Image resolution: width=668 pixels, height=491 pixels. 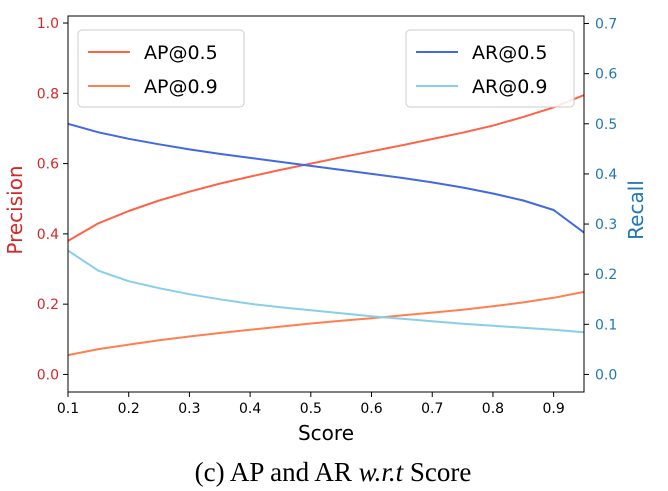 What do you see at coordinates (606, 325) in the screenshot?
I see `right-y-tick-label: 0.1` at bounding box center [606, 325].